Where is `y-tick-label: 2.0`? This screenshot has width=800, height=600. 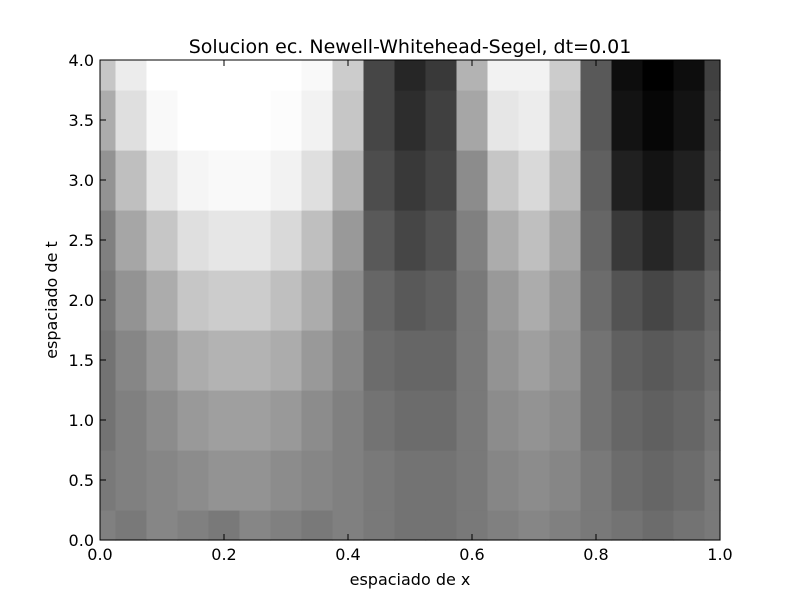 y-tick-label: 2.0 is located at coordinates (81, 300).